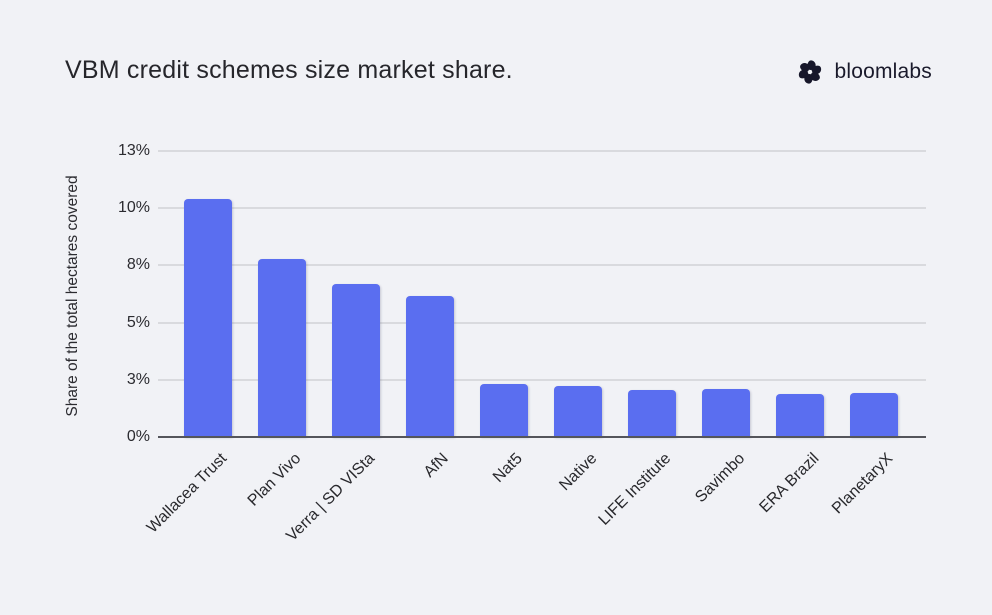 This screenshot has height=615, width=992. What do you see at coordinates (578, 472) in the screenshot?
I see `x-tick-label: Native` at bounding box center [578, 472].